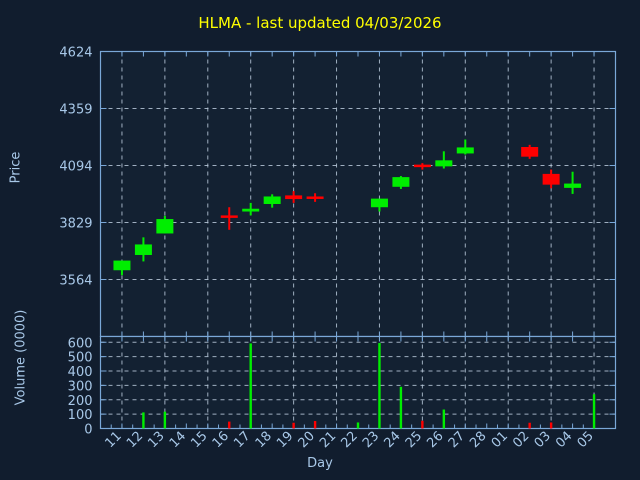 Image resolution: width=640 pixels, height=480 pixels. What do you see at coordinates (242, 440) in the screenshot?
I see `x-tick-label: 17` at bounding box center [242, 440].